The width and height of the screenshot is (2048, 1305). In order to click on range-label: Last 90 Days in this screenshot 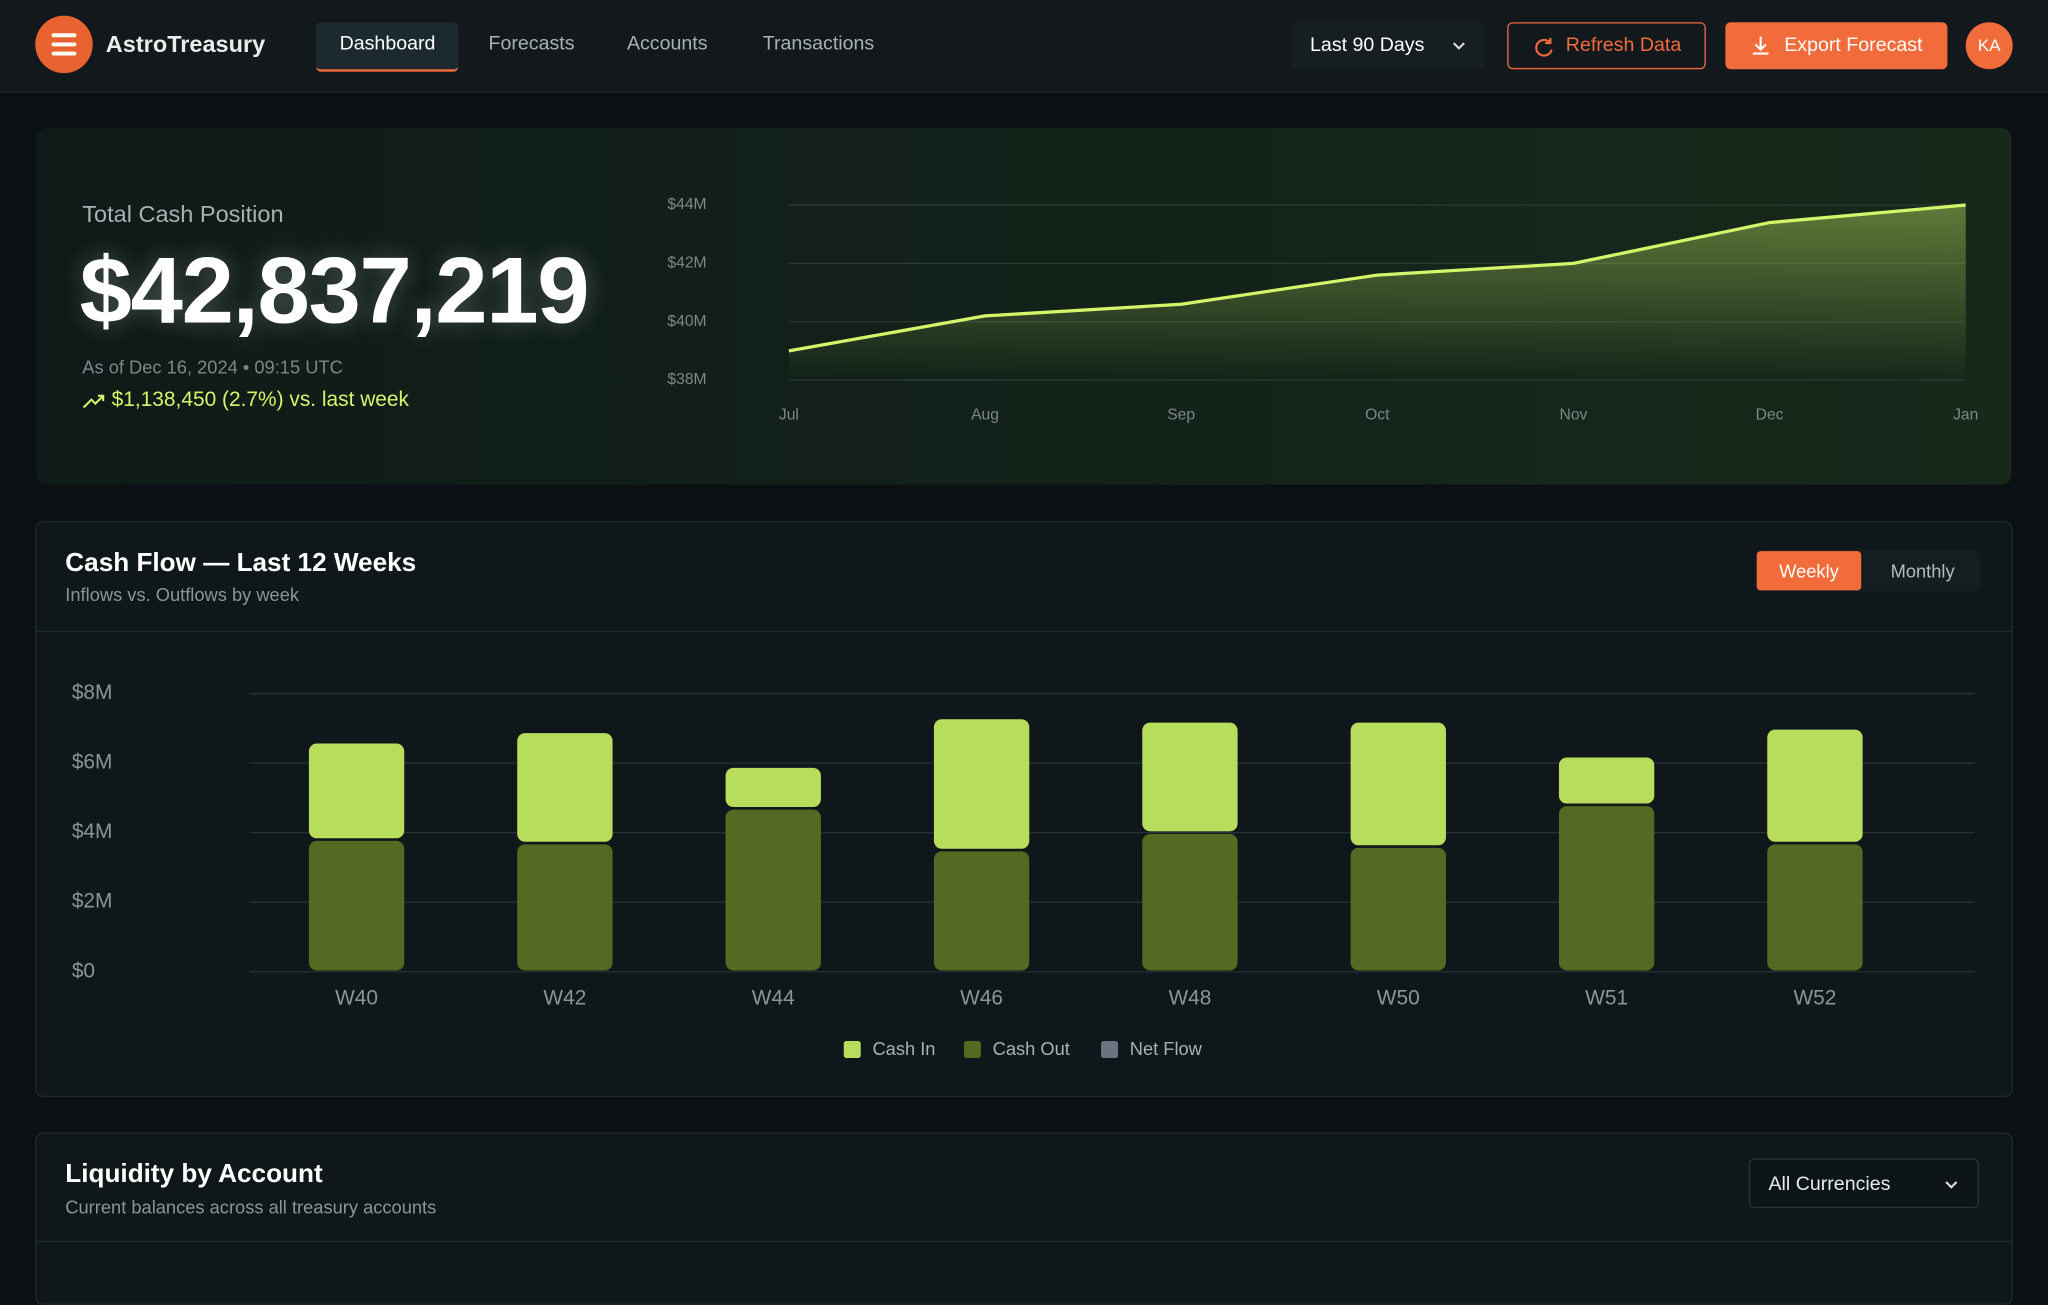, I will do `click(1367, 45)`.